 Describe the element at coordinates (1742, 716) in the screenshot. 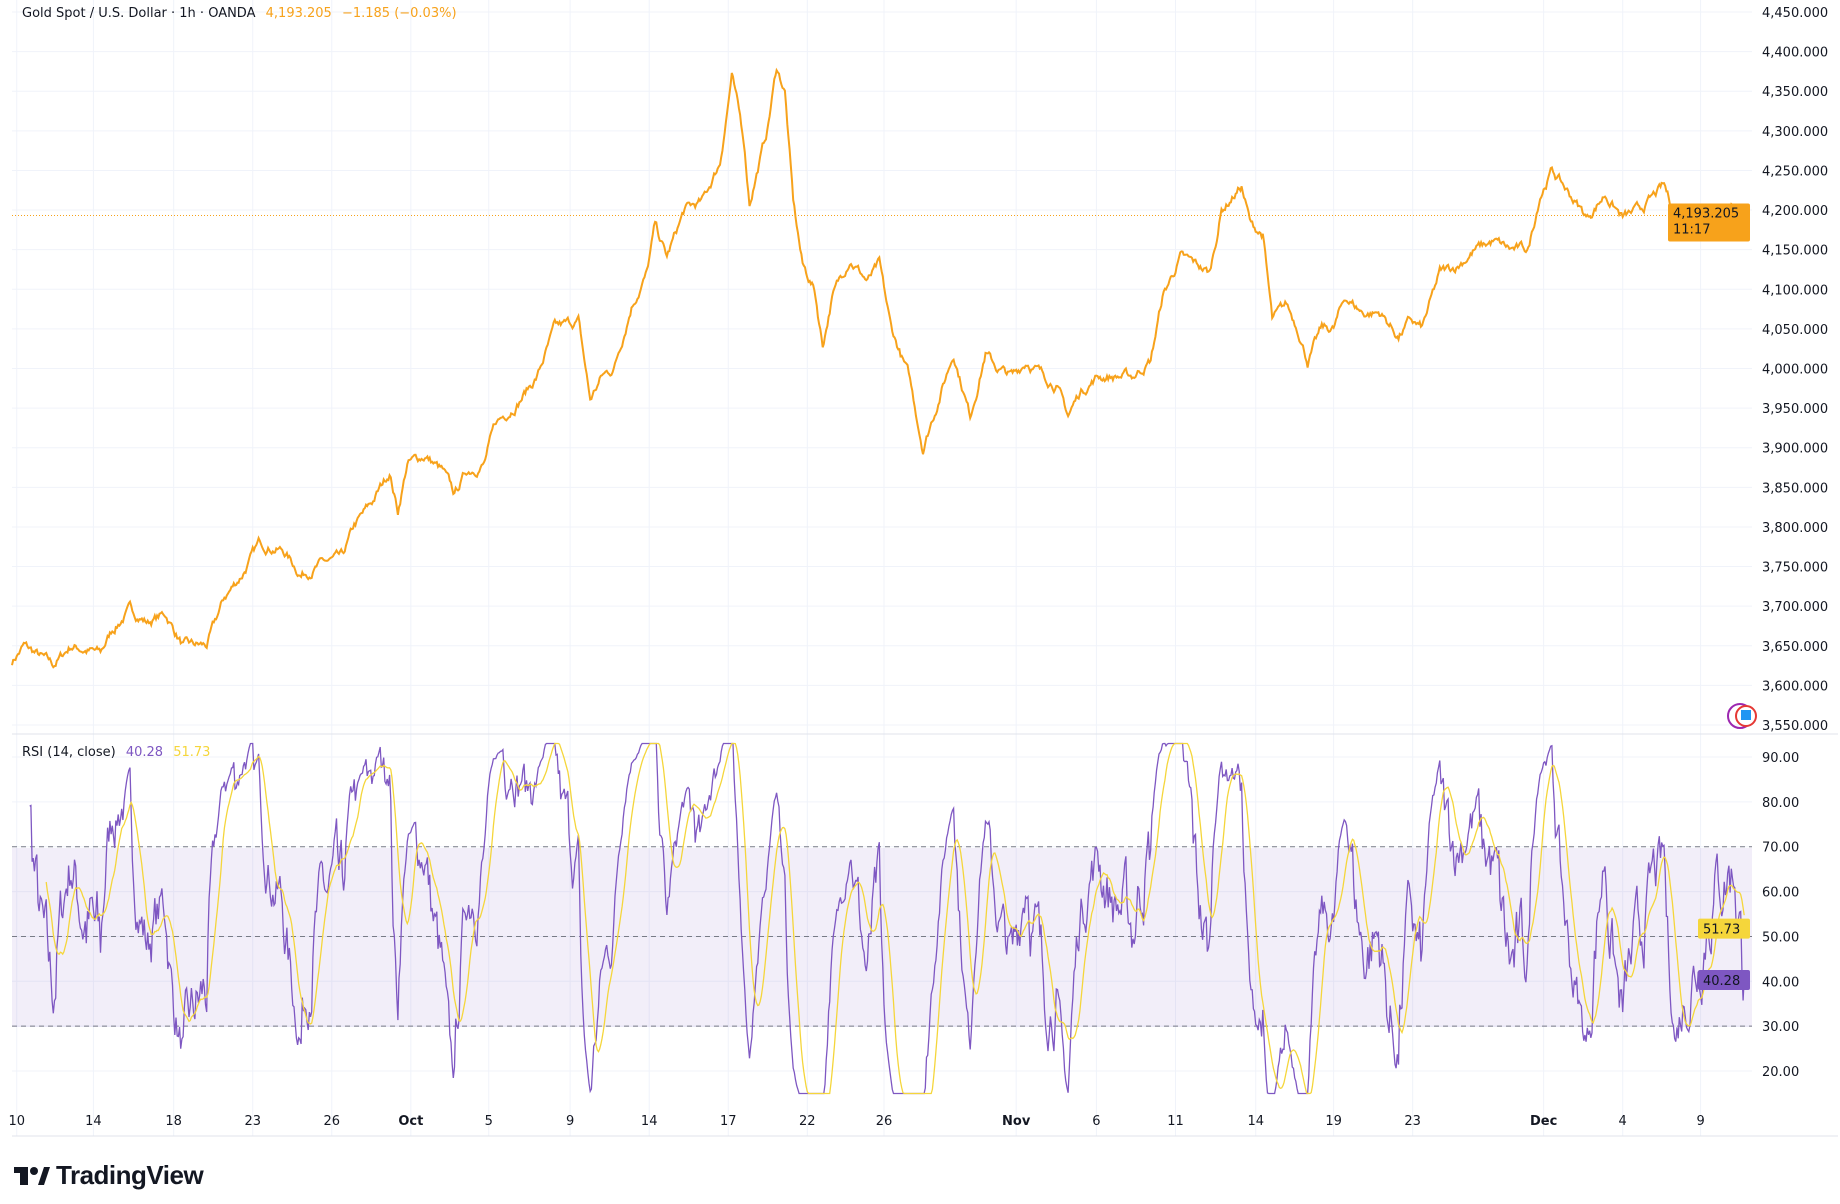

I see `calendar-events-icon` at that location.